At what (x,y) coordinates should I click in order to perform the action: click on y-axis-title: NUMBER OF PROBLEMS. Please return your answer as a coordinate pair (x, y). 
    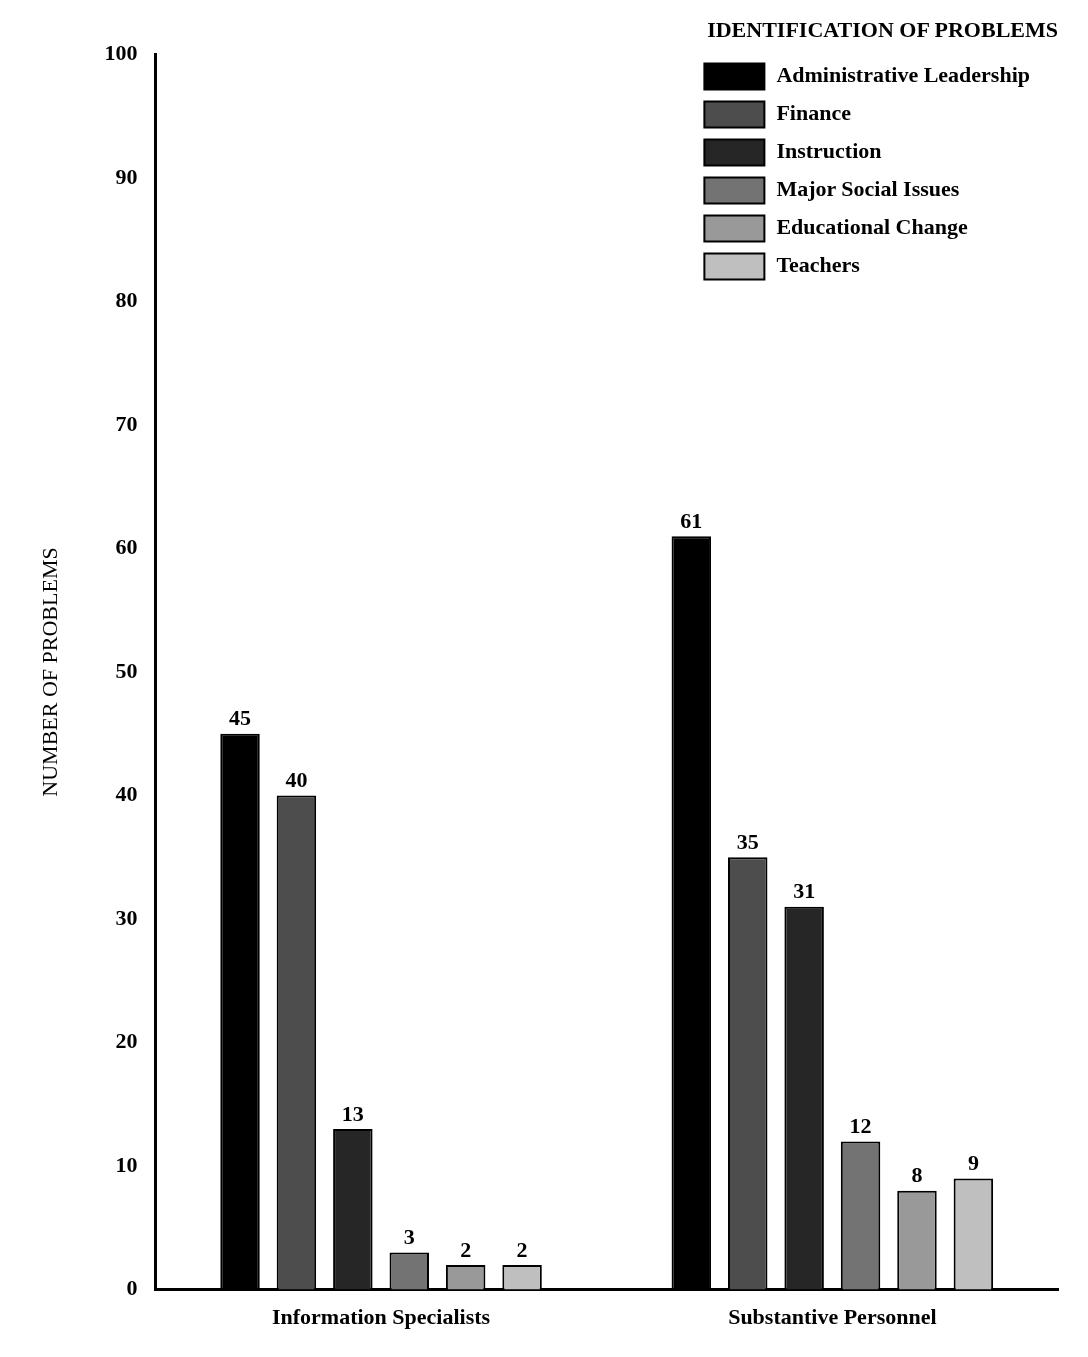
    Looking at the image, I should click on (49, 672).